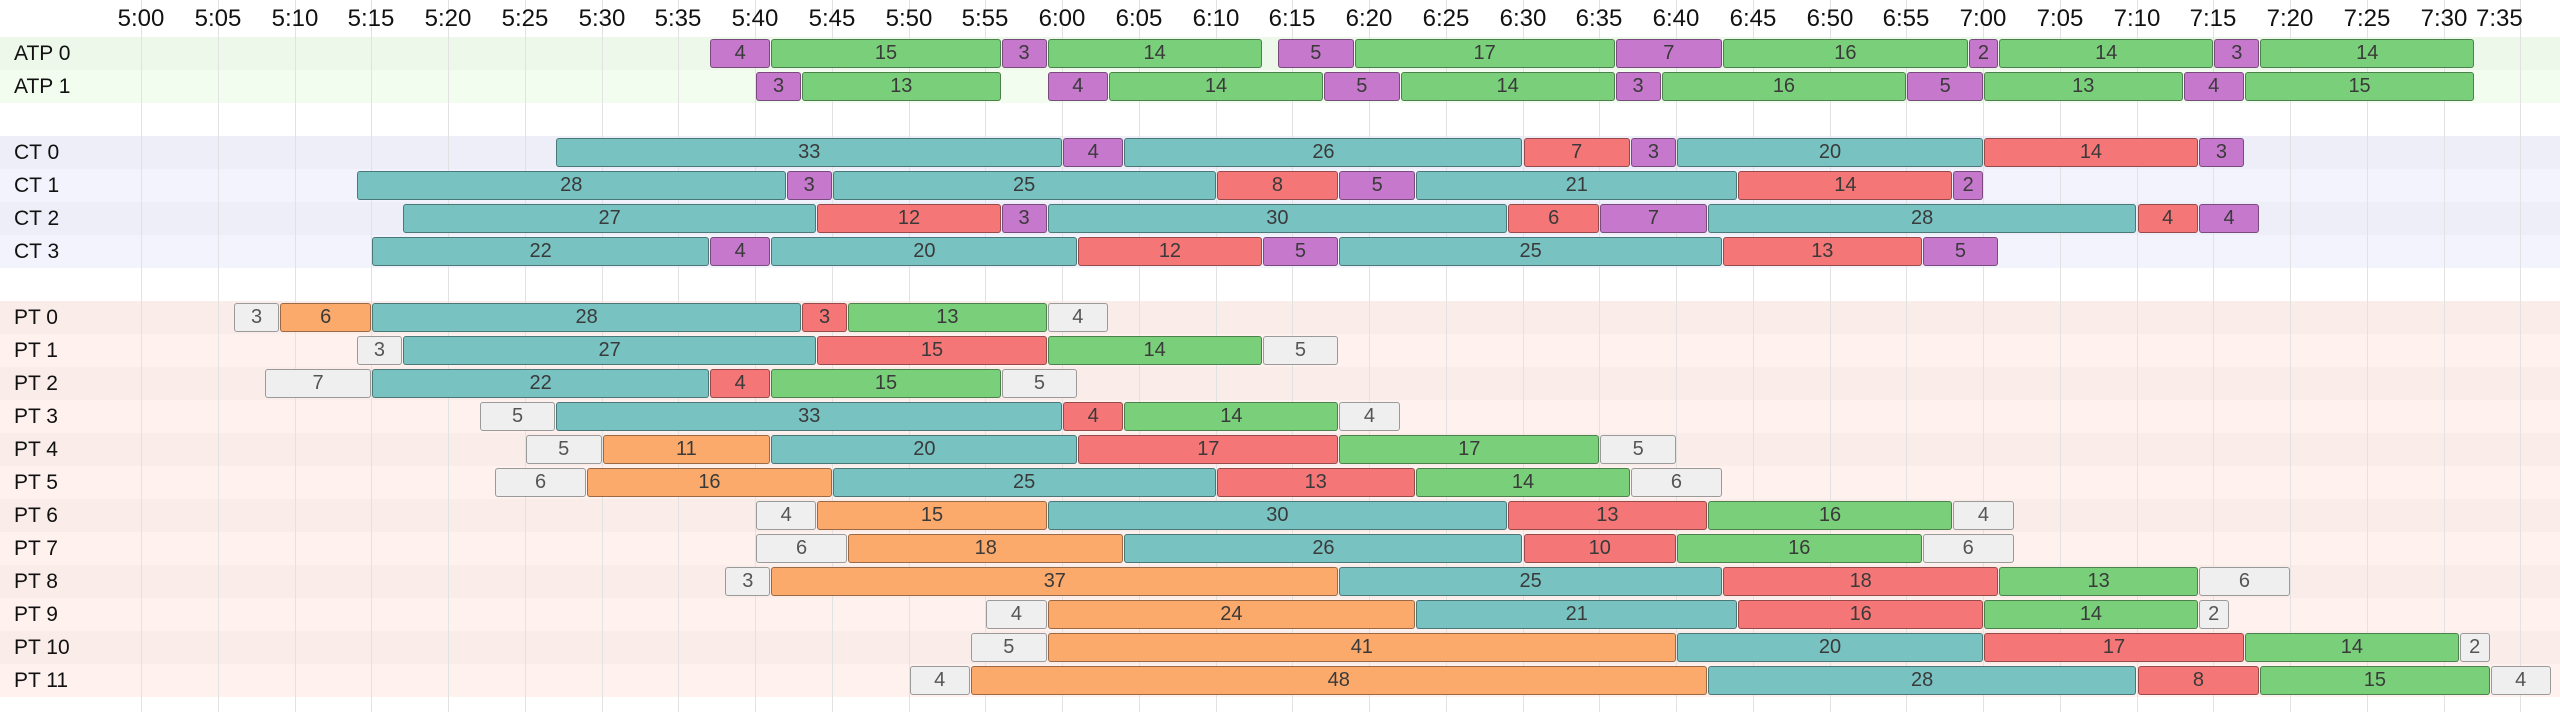  Describe the element at coordinates (1577, 614) in the screenshot. I see `gantt-bar-teal: 21` at that location.